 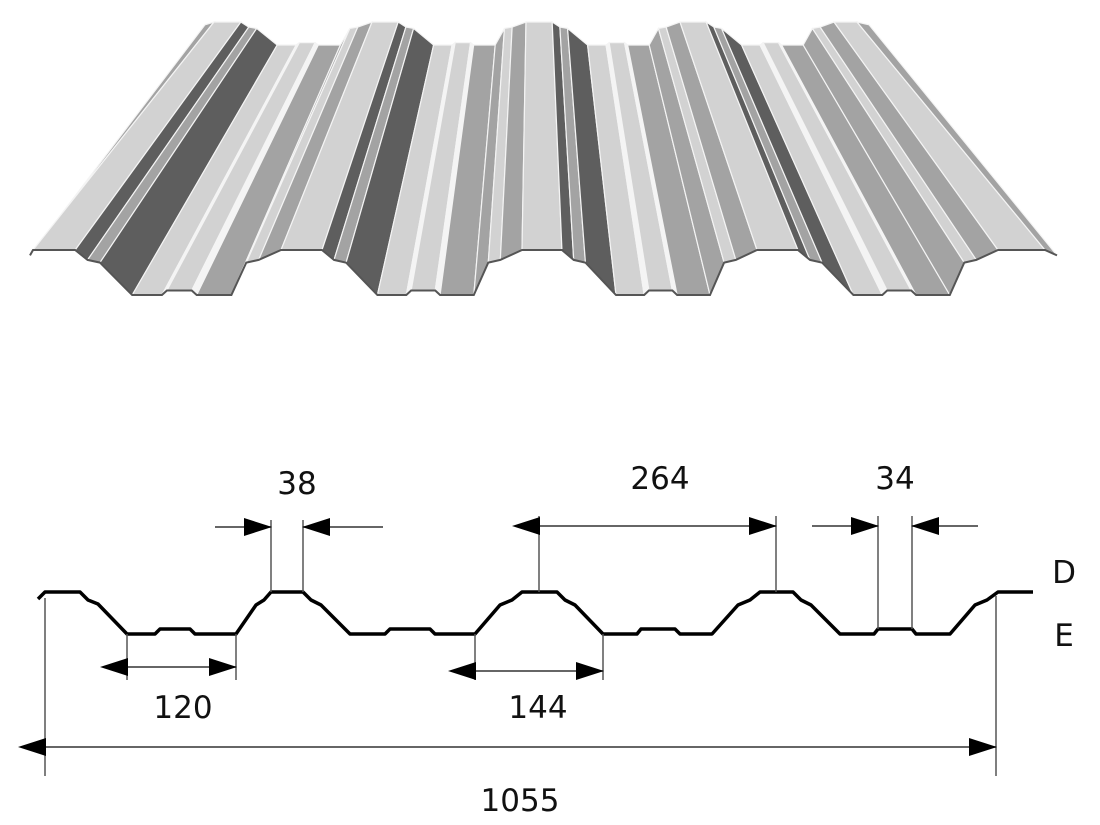 What do you see at coordinates (534, 613) in the screenshot?
I see `sheet-cross-section-profile` at bounding box center [534, 613].